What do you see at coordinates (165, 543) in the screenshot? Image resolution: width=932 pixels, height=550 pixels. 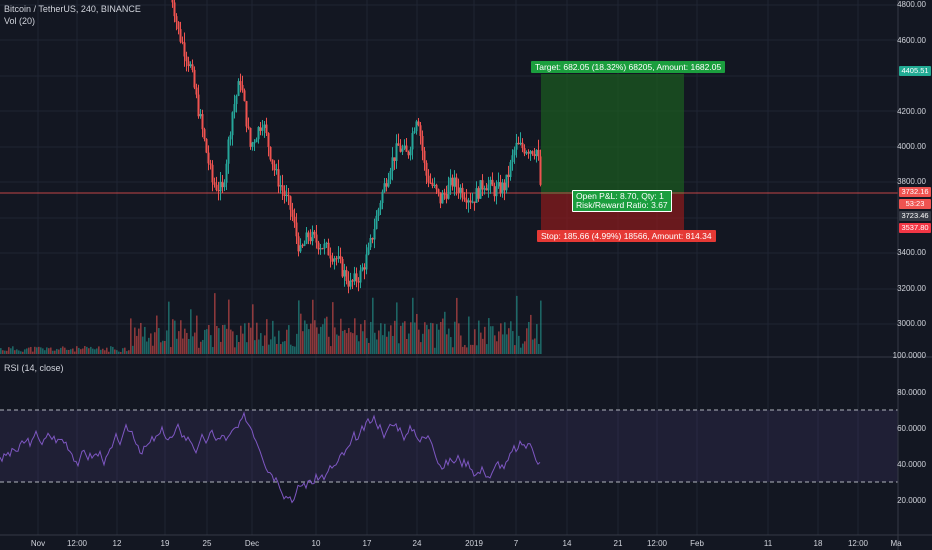 I see `time-axis-label: 19` at bounding box center [165, 543].